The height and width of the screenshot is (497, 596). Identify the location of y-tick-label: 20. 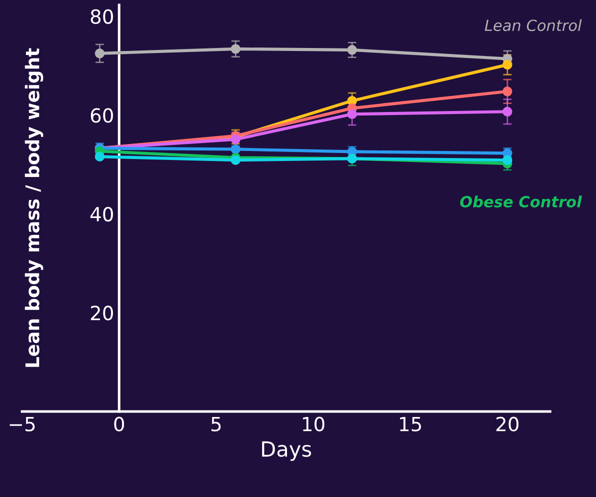
(101, 313).